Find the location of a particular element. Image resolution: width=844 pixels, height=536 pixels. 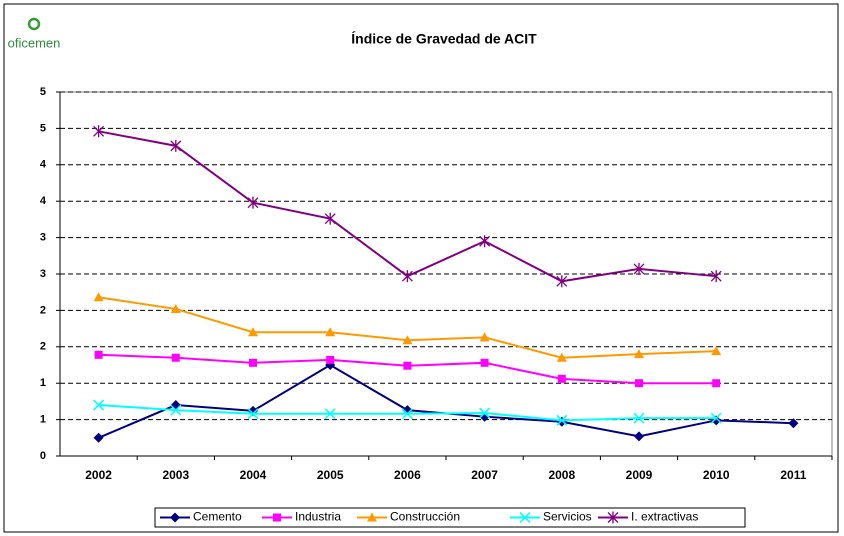

legend-box is located at coordinates (450, 517).